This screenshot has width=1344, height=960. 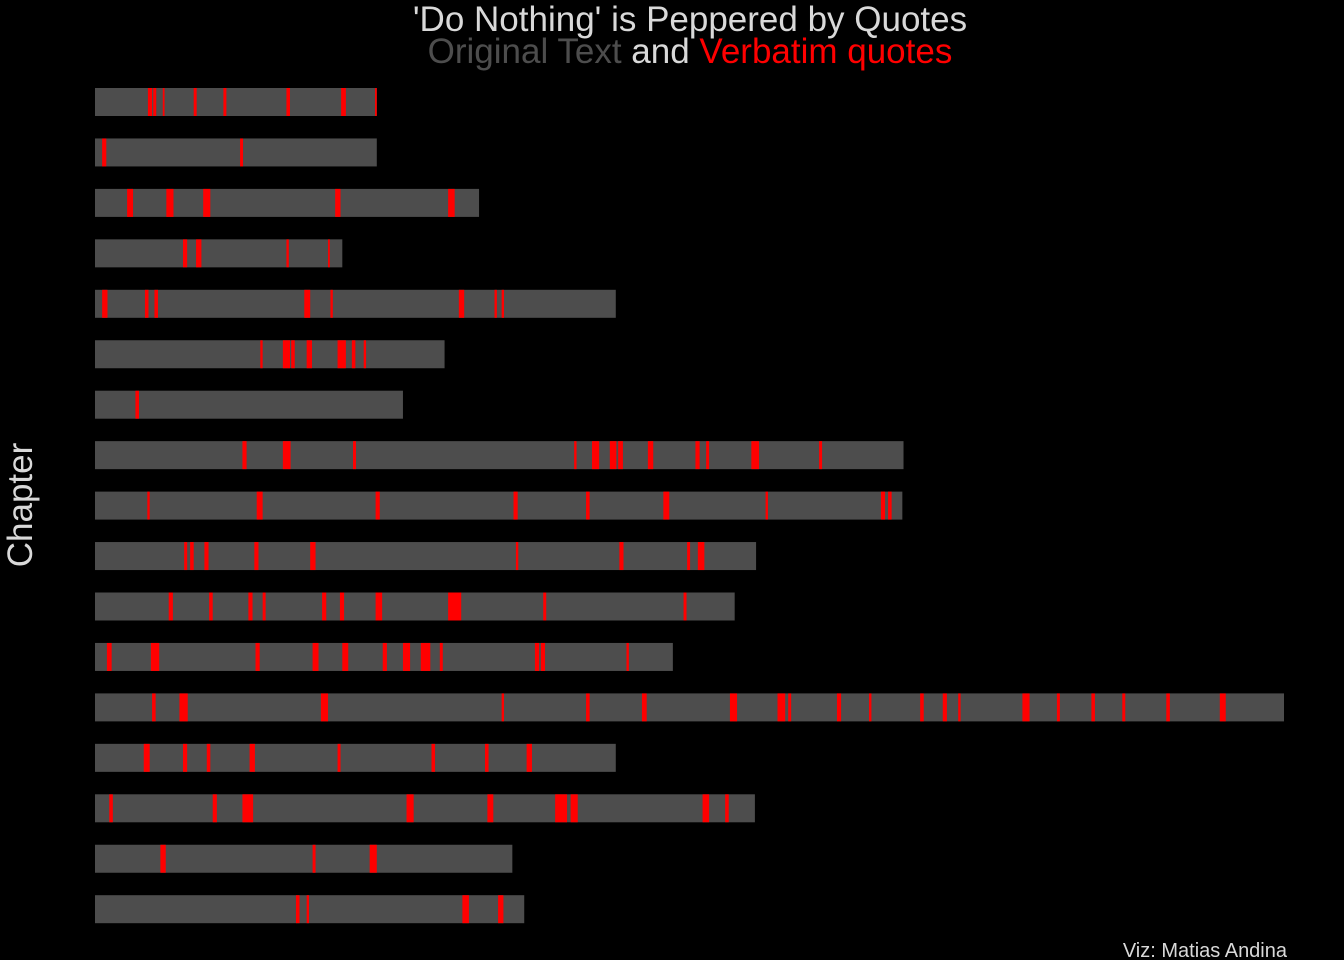 What do you see at coordinates (20, 504) in the screenshot?
I see `y-axis-label: Chapter` at bounding box center [20, 504].